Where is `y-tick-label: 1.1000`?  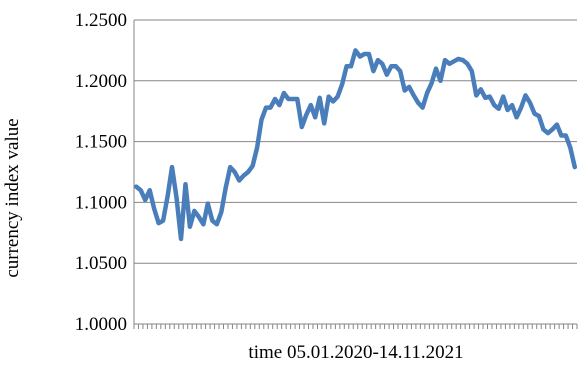 y-tick-label: 1.1000 is located at coordinates (101, 202).